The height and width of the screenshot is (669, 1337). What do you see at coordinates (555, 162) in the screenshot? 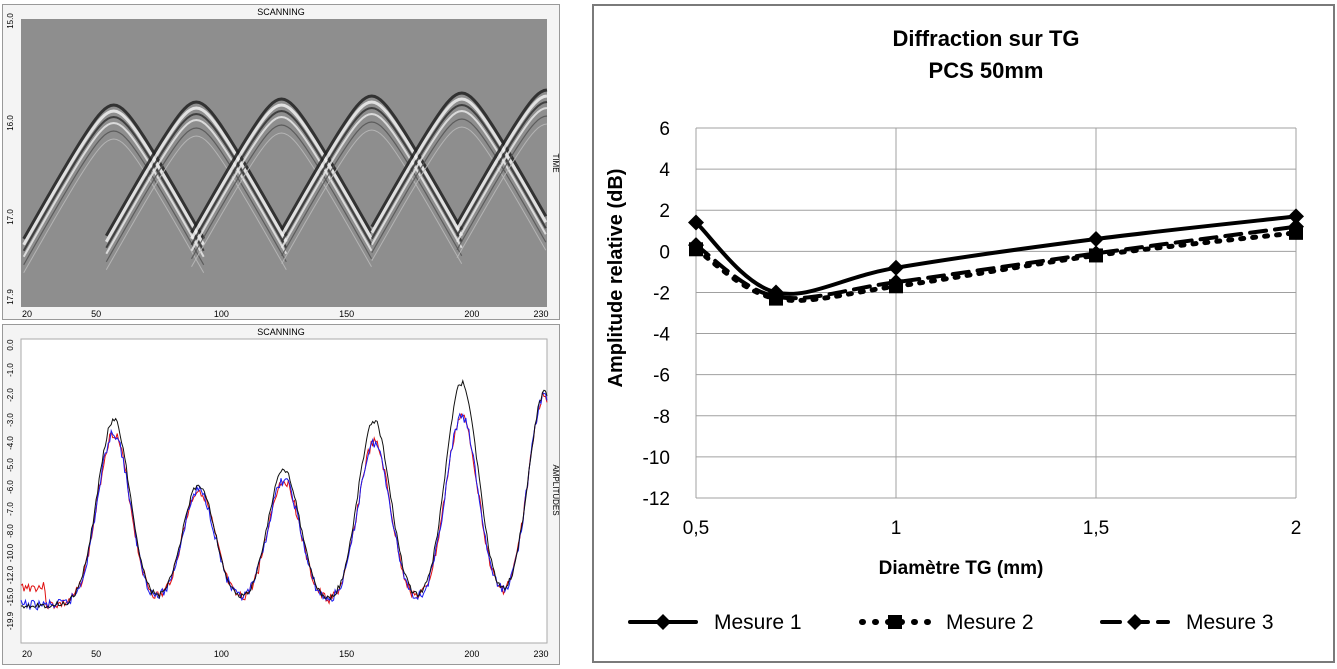
I see `bscan-side-label: TIME` at bounding box center [555, 162].